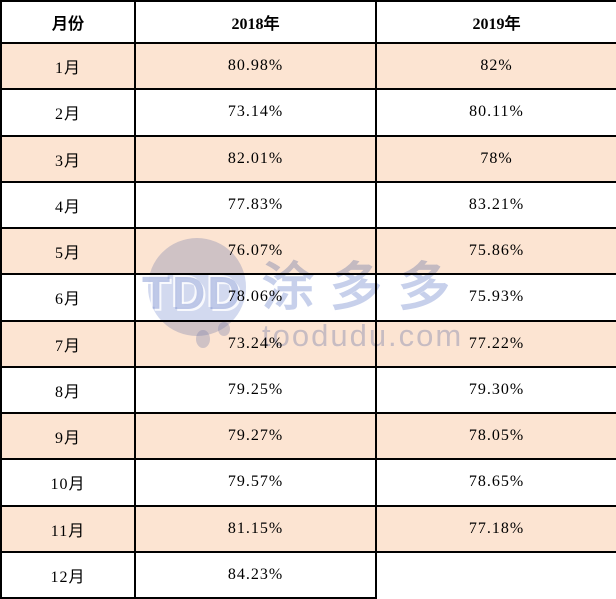 Image resolution: width=616 pixels, height=599 pixels. Describe the element at coordinates (255, 343) in the screenshot. I see `value-cell-2018: 73.24%` at that location.